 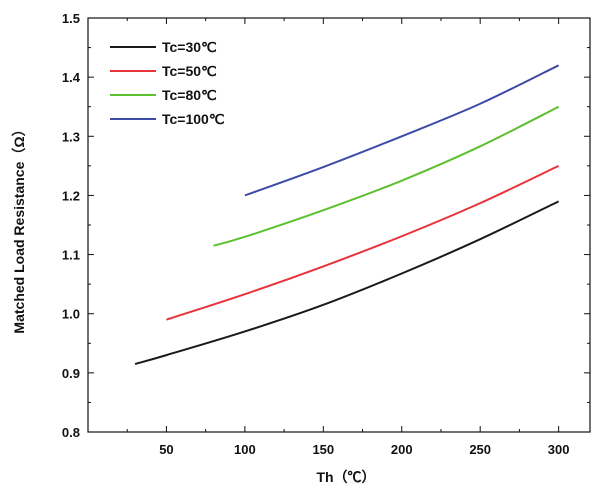 I want to click on y-tick-label: 1.4, so click(x=71, y=77).